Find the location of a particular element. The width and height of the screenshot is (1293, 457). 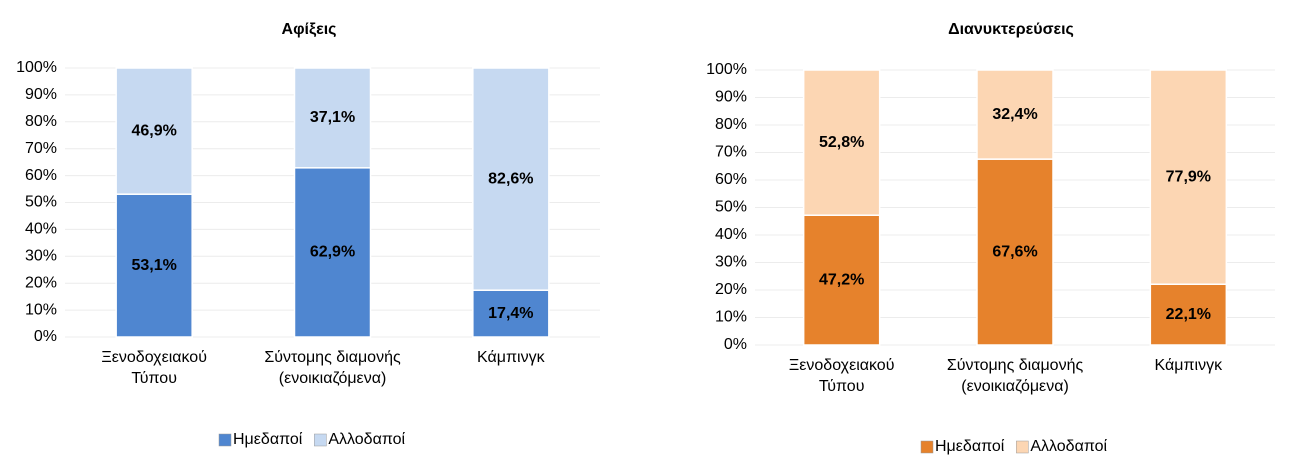

data-label: 67,6% is located at coordinates (1014, 251).